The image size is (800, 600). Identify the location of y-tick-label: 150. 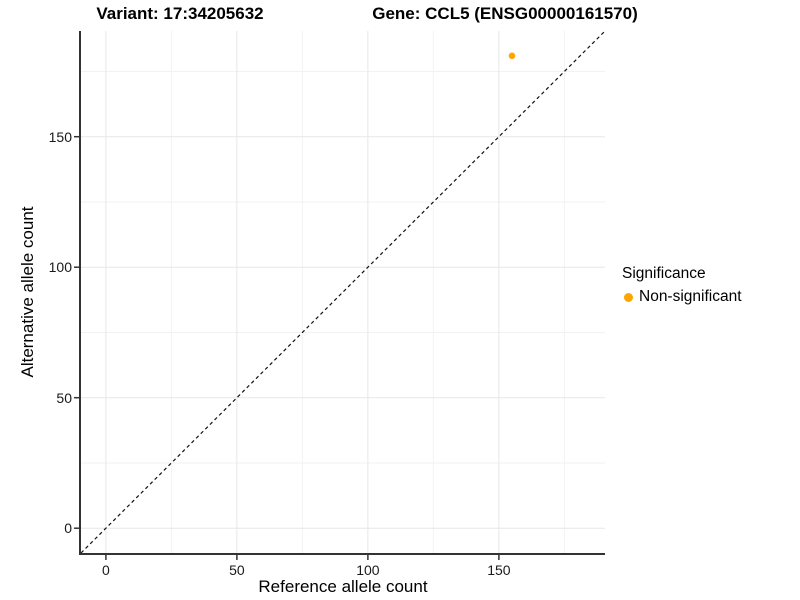
(60, 136).